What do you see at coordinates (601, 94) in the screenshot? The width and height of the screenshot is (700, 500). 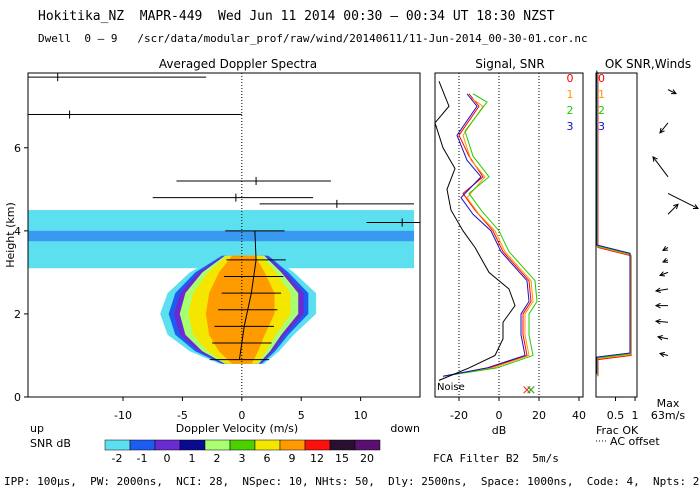 I see `winds-legend-1: 1` at bounding box center [601, 94].